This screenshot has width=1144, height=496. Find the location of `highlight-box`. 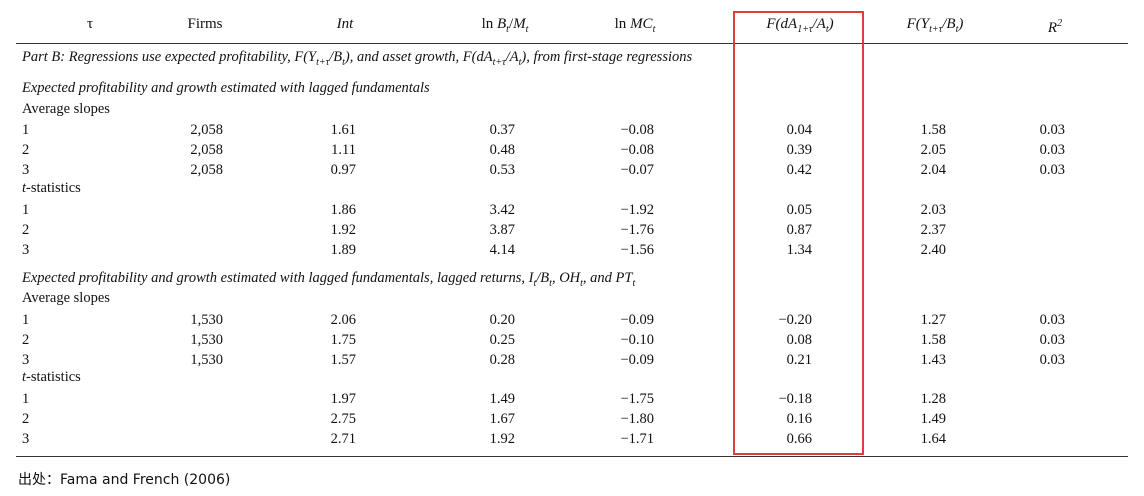

highlight-box is located at coordinates (798, 233).